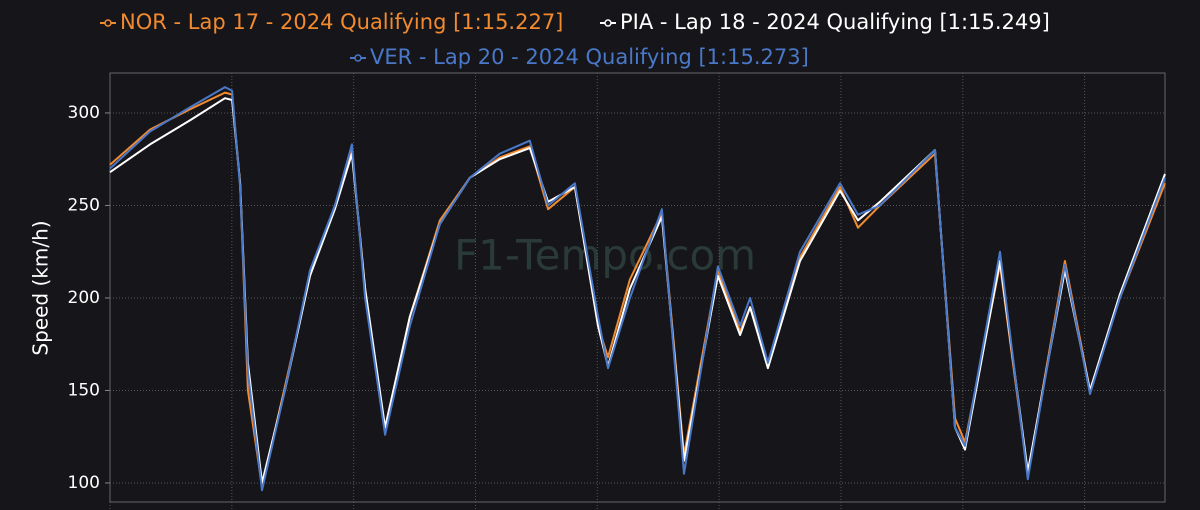 This screenshot has height=510, width=1200. What do you see at coordinates (84, 390) in the screenshot?
I see `y-tick-label: 150` at bounding box center [84, 390].